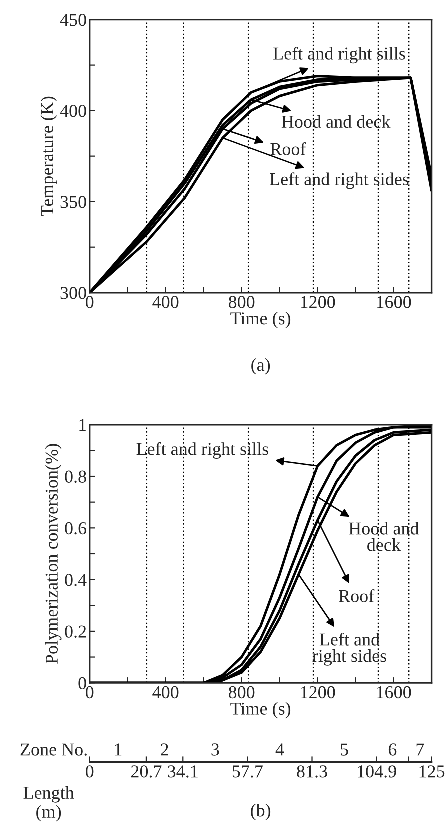  I want to click on x2-tick-label: 57.7, so click(247, 772).